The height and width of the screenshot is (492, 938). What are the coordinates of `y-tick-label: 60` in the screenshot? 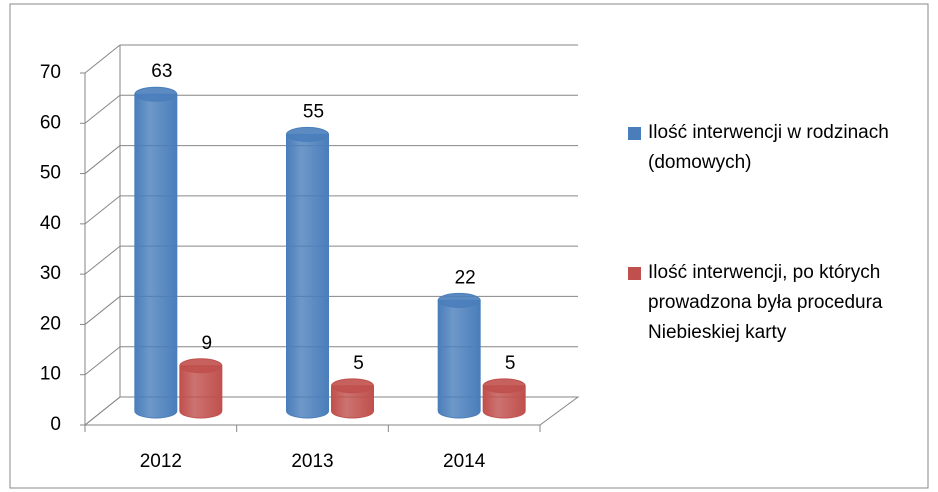 It's located at (50, 122).